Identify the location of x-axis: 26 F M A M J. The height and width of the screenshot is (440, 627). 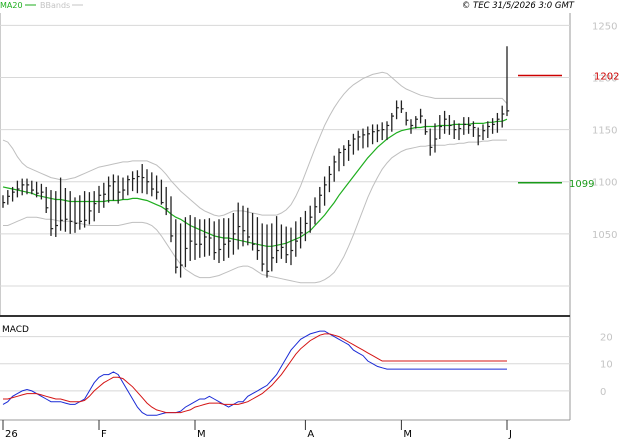
(257, 430).